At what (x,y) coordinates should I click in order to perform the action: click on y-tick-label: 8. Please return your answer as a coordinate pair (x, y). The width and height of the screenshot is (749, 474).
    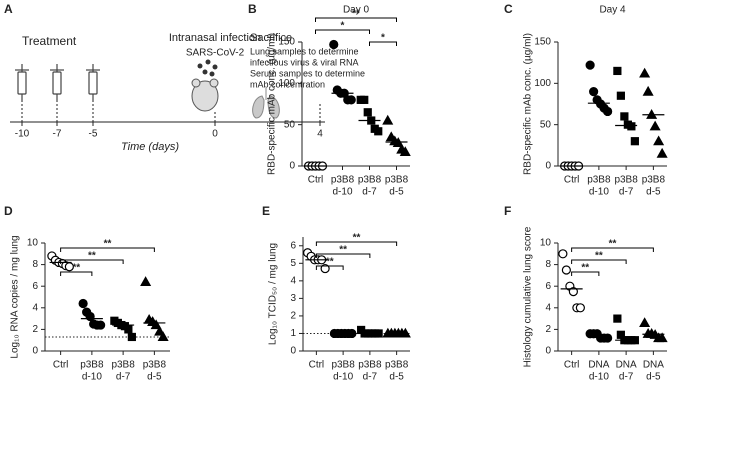
    Looking at the image, I should click on (35, 264).